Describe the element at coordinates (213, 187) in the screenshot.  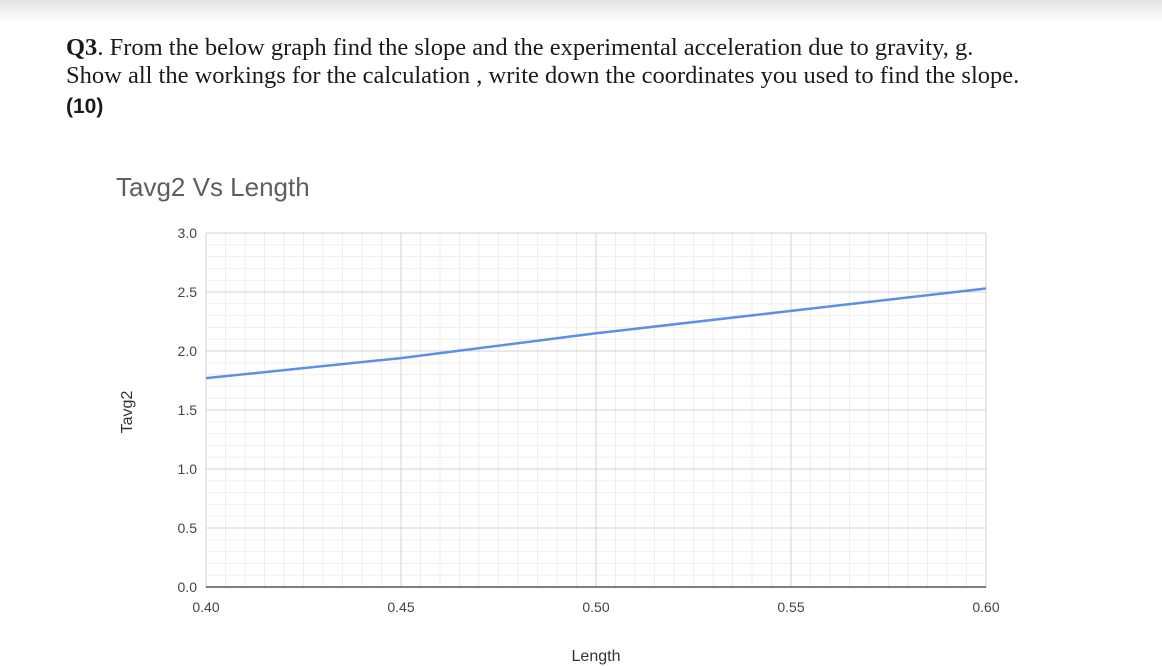
I see `chart-title: Tavg2 Vs Length` at that location.